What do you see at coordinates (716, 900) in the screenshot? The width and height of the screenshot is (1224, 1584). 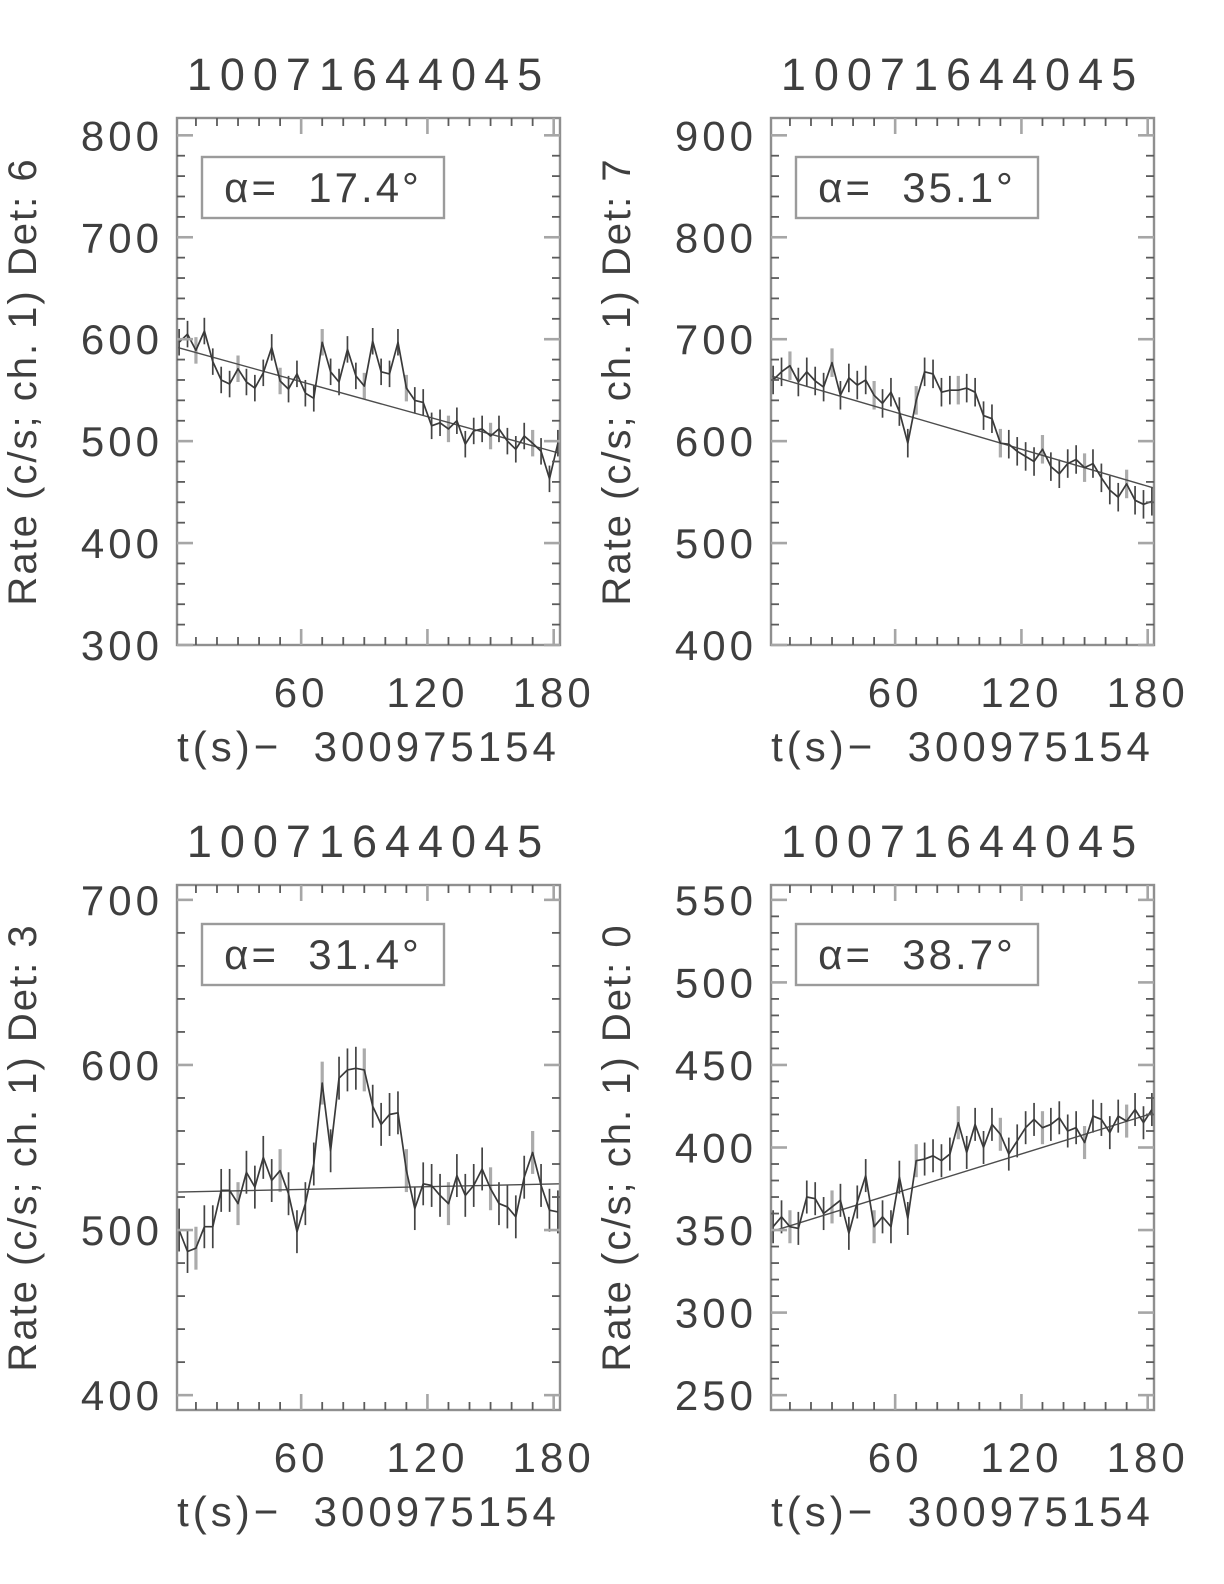 I see `y-tick-label: 550` at bounding box center [716, 900].